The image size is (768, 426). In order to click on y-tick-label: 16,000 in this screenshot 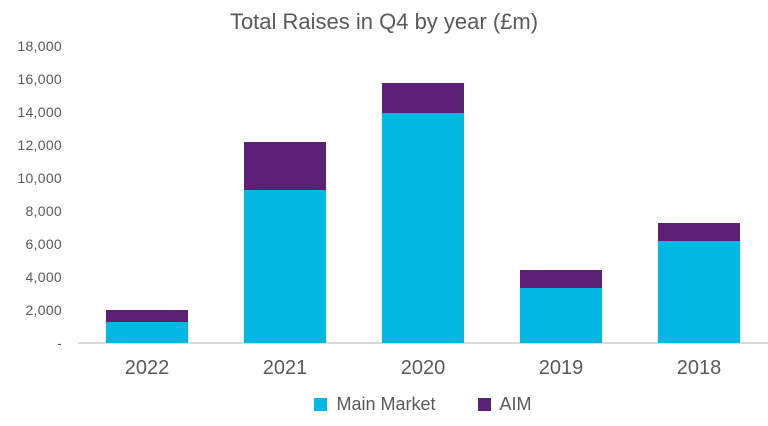, I will do `click(39, 79)`.